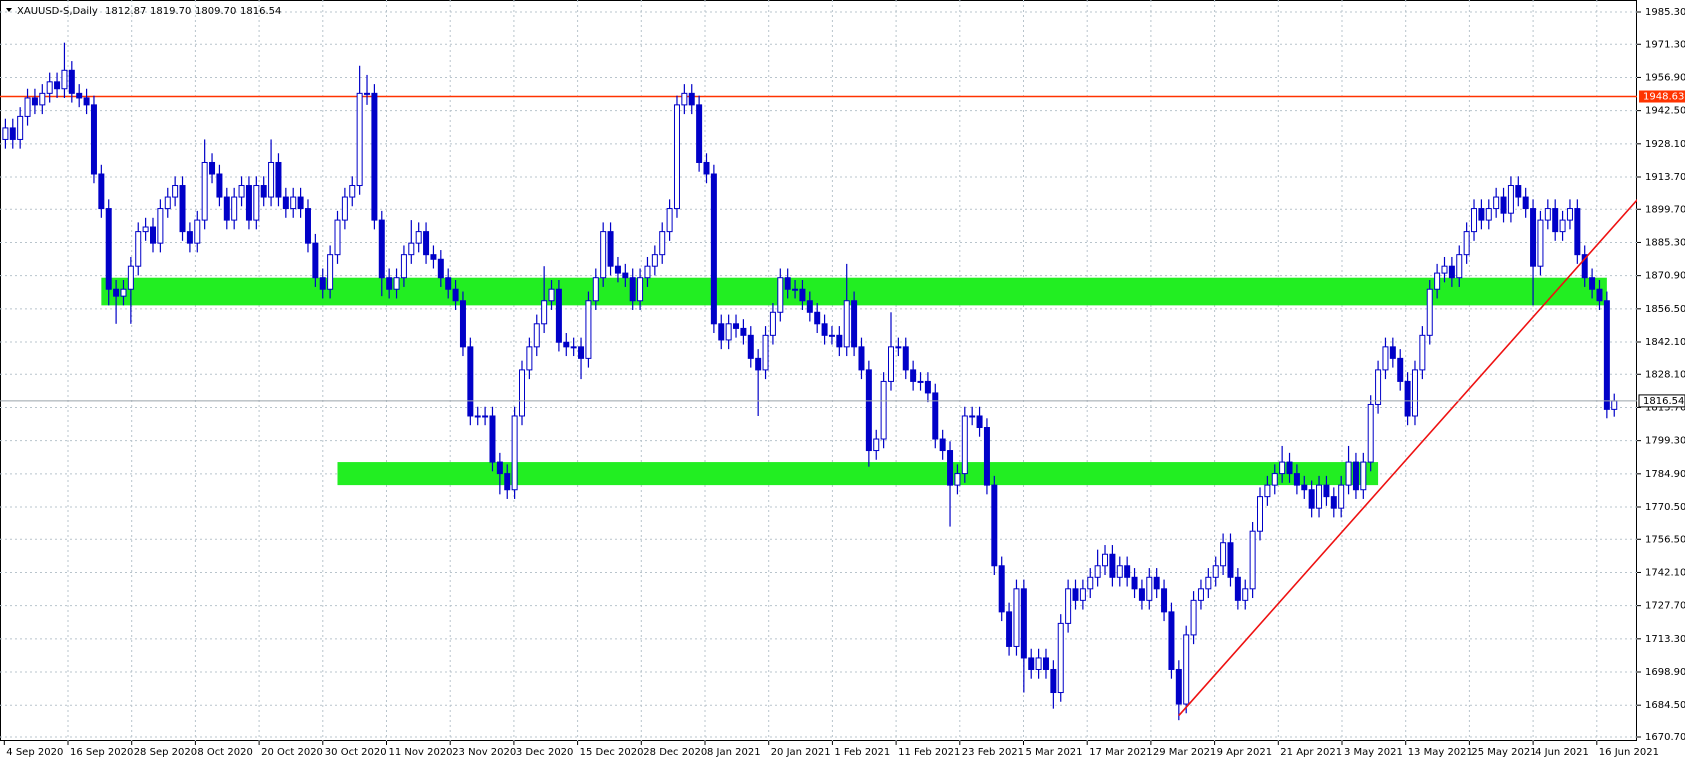 This screenshot has width=1685, height=762. What do you see at coordinates (1662, 96) in the screenshot?
I see `level-tag` at bounding box center [1662, 96].